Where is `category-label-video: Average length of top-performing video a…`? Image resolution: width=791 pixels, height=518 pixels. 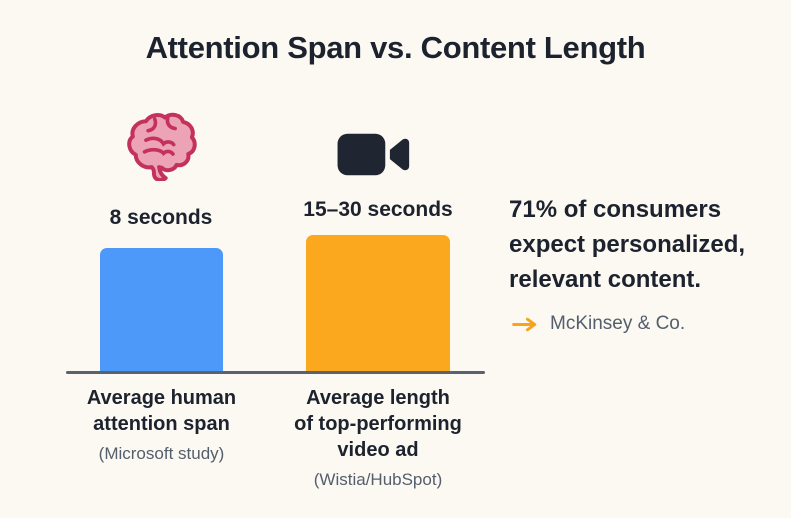
category-label-video: Average length of top-performing video a… is located at coordinates (378, 437).